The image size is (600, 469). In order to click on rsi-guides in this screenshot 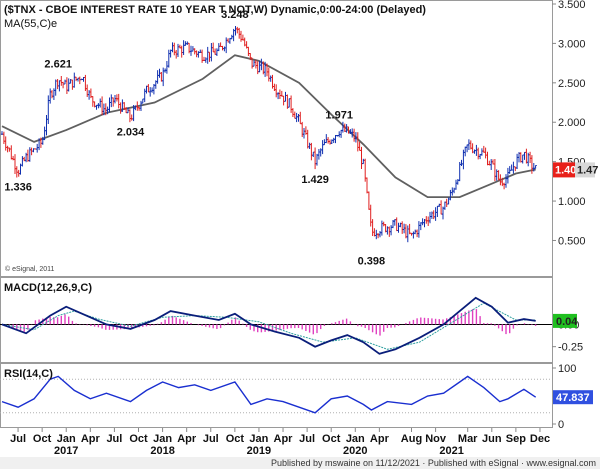, I will do `click(276, 396)`.